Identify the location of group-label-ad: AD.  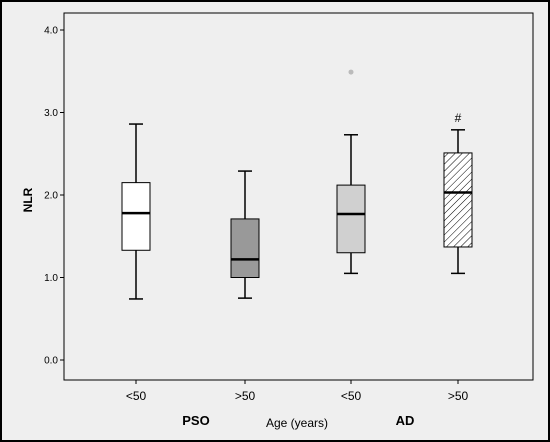
(405, 420).